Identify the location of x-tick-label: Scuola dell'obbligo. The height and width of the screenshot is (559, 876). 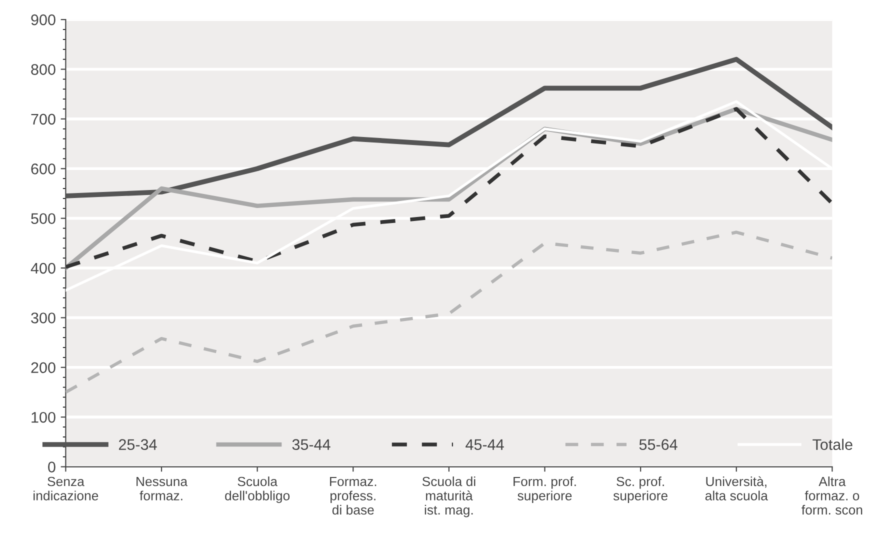
(257, 489).